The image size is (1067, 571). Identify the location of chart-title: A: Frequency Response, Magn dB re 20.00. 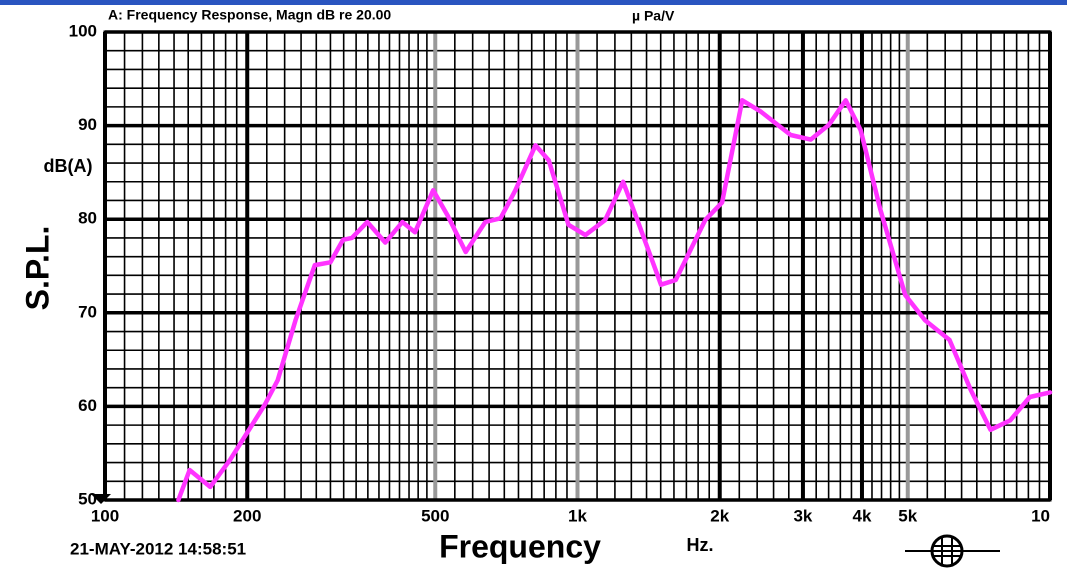
(249, 15).